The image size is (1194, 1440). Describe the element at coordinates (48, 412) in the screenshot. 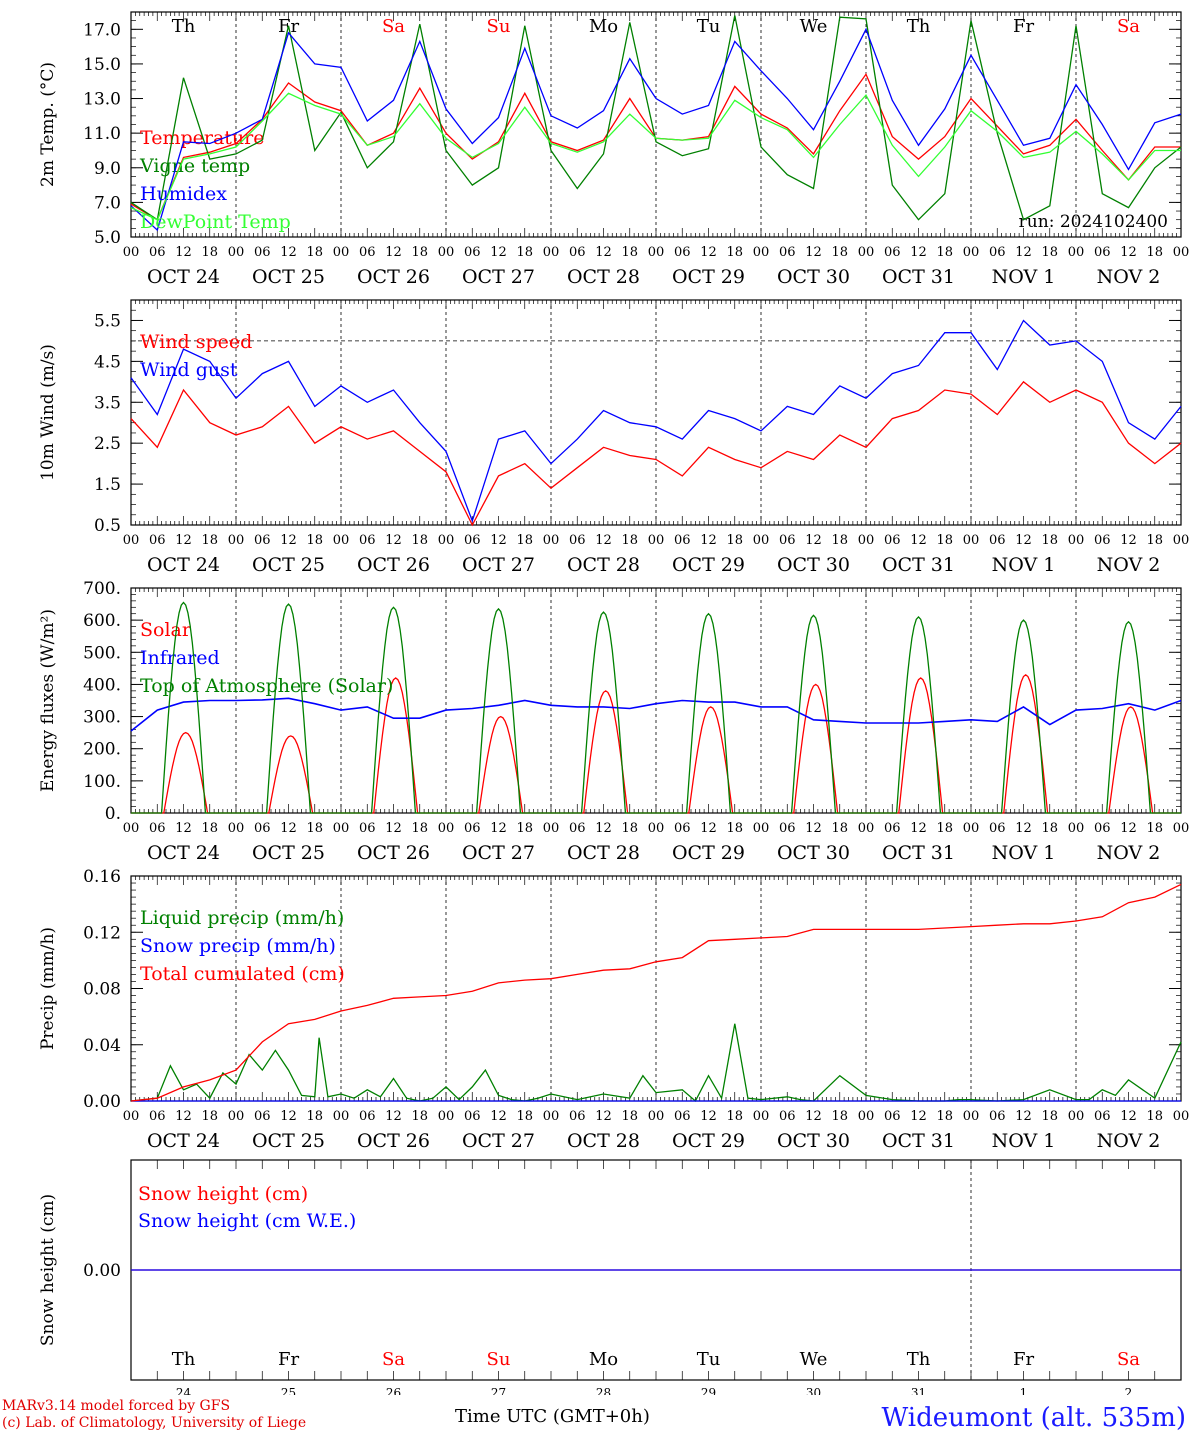

I see `y-axis-title: 10m Wind (m/s)` at that location.